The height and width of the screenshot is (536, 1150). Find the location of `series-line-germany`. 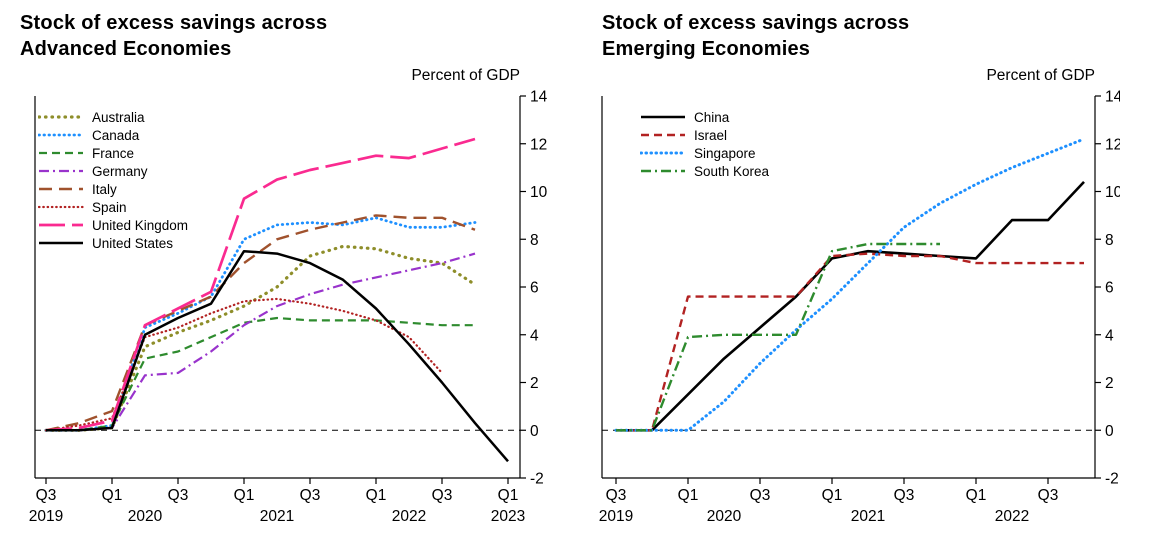

series-line-germany is located at coordinates (261, 342).